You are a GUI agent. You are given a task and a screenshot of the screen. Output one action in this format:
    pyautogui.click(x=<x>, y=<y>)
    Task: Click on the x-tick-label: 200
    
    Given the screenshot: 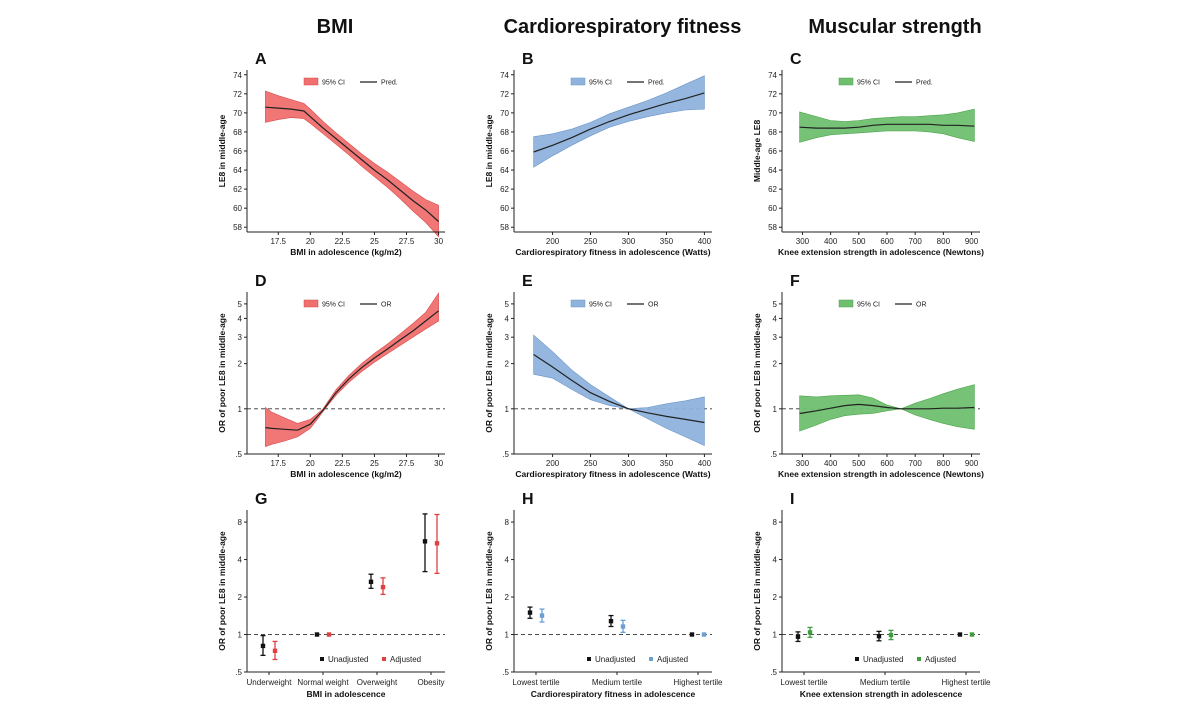 What is the action you would take?
    pyautogui.click(x=553, y=241)
    